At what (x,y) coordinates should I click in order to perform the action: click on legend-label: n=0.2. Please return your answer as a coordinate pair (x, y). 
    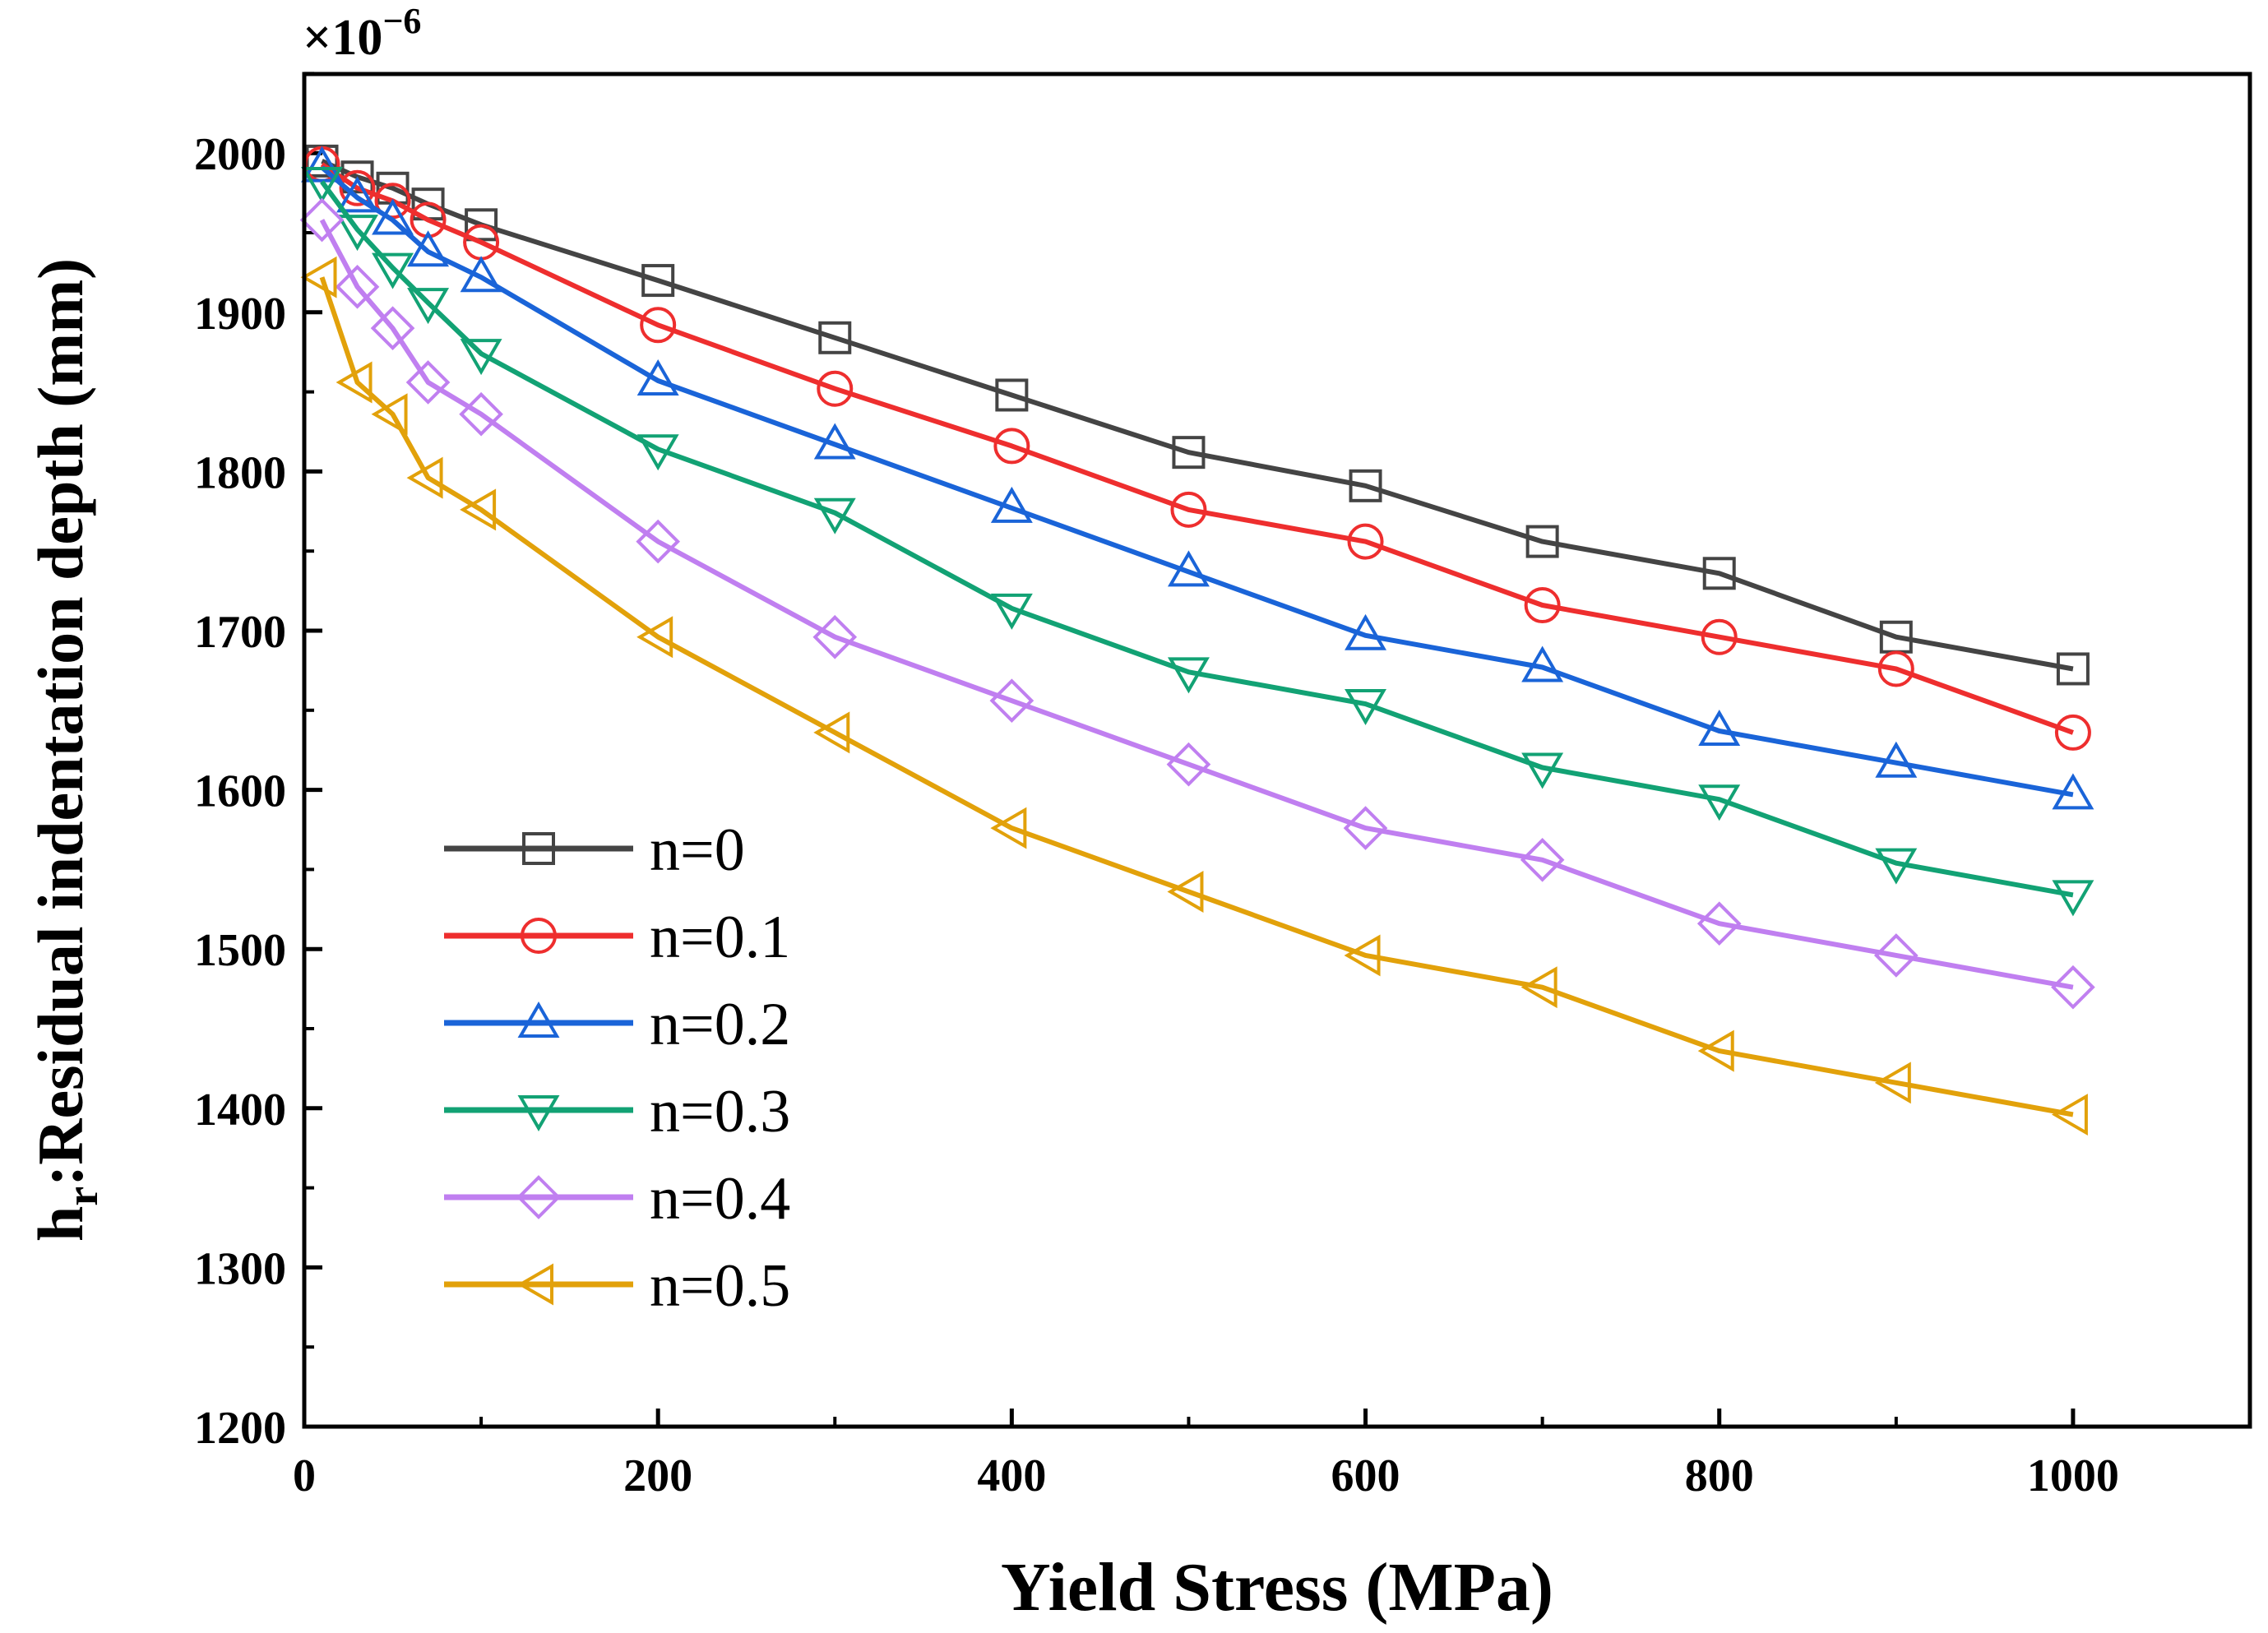
    Looking at the image, I should click on (720, 1024).